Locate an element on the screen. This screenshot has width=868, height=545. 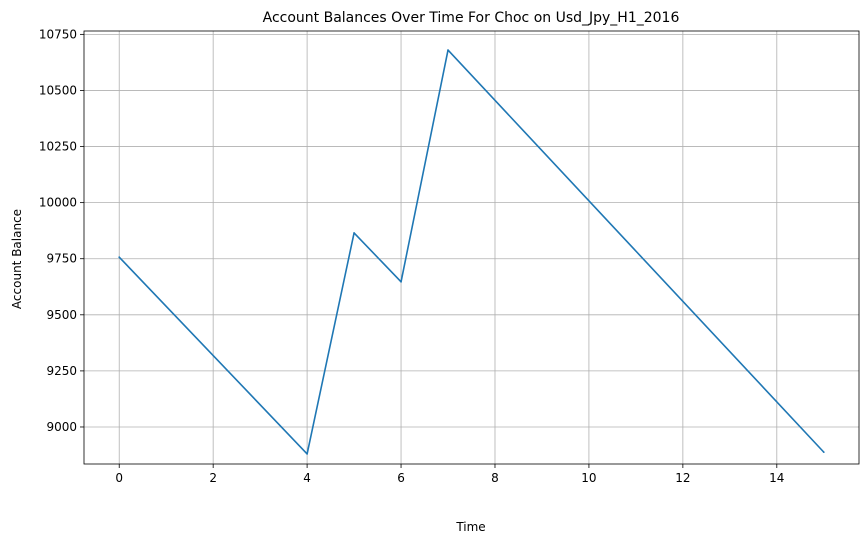
y-tick-label: 9750 is located at coordinates (61, 259).